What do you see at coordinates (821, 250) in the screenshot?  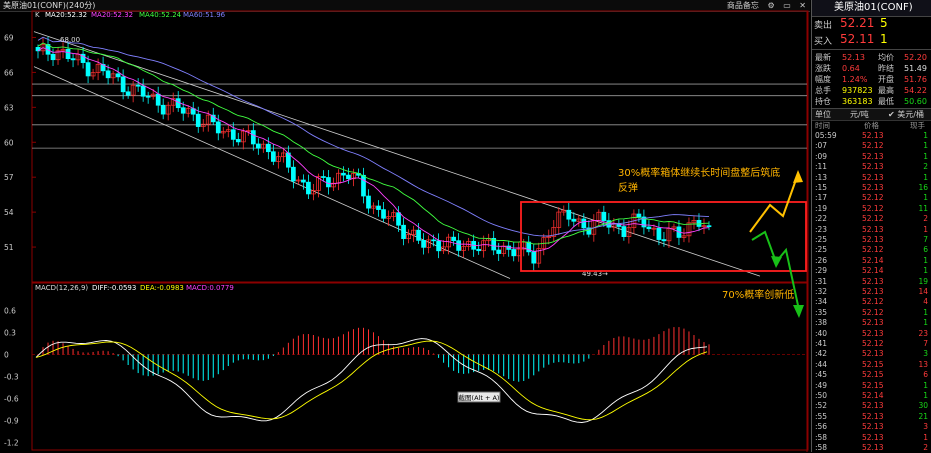 I see `tick-time: :25` at bounding box center [821, 250].